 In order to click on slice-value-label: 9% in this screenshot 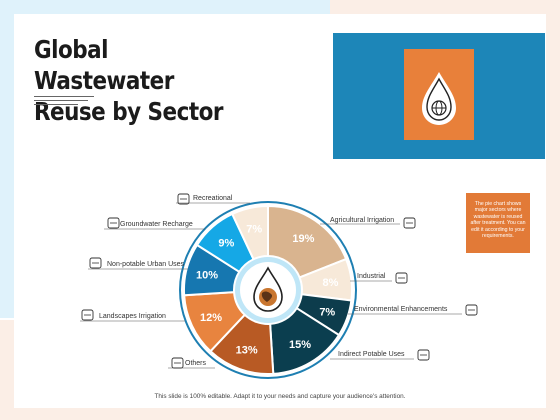, I will do `click(226, 244)`.